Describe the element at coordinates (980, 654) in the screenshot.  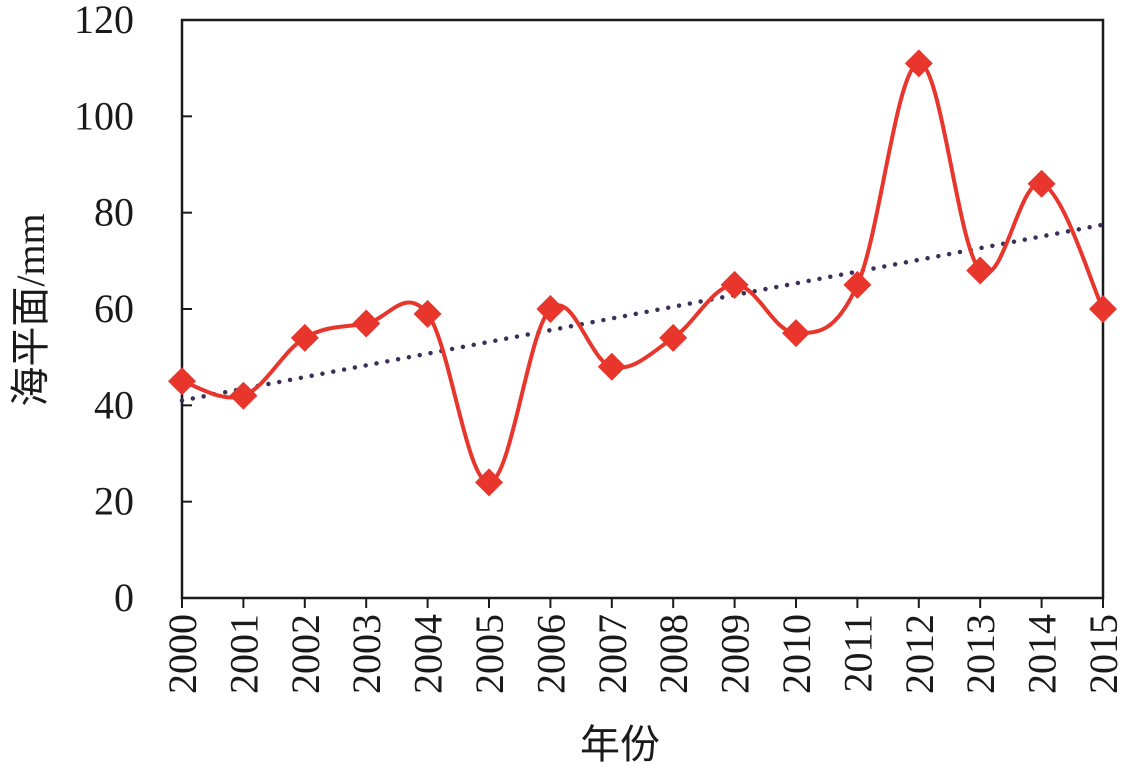
I see `x-tick-label: 2013` at that location.